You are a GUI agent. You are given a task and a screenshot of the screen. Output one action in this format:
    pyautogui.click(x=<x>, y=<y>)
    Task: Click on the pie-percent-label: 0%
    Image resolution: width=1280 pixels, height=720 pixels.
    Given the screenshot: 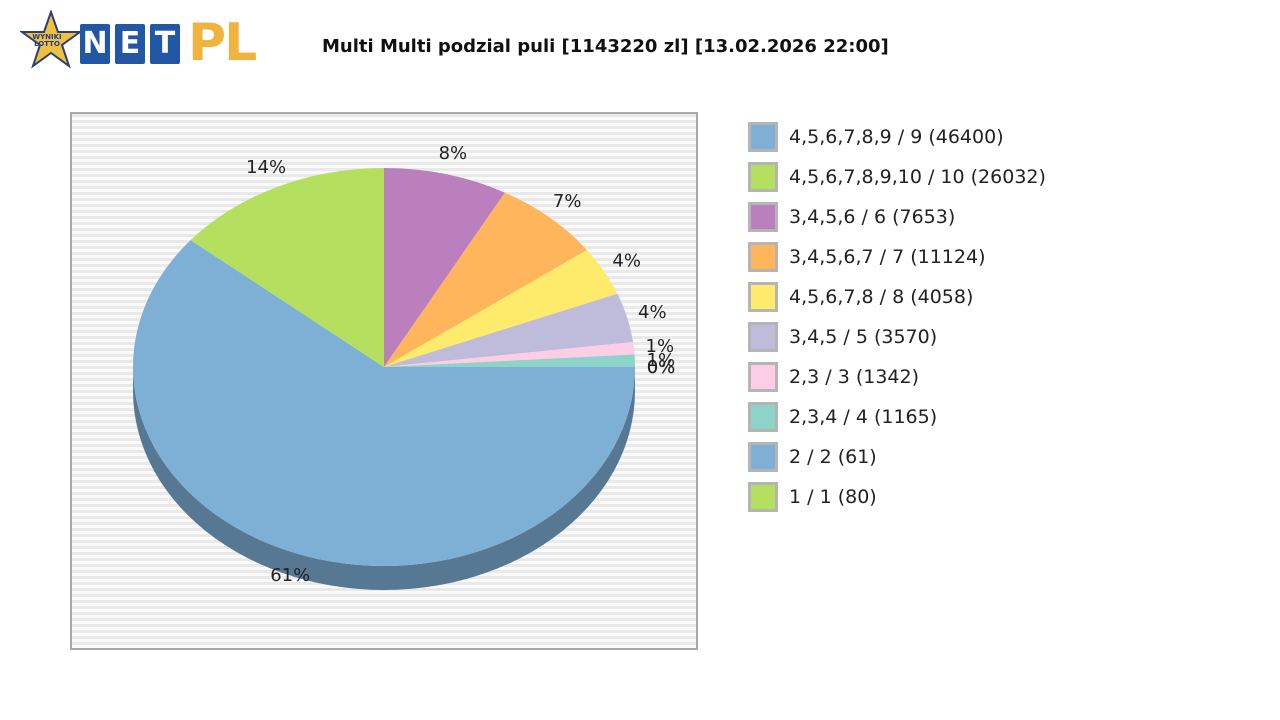 What is the action you would take?
    pyautogui.click(x=661, y=367)
    